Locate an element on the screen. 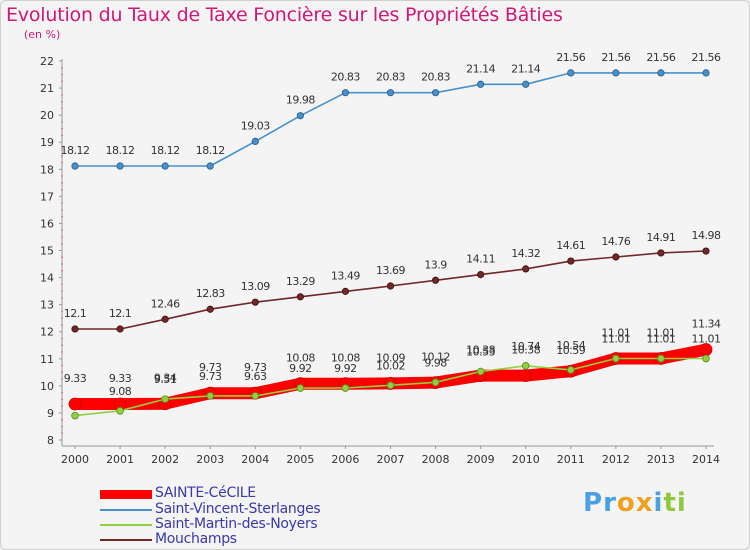 The image size is (750, 550). data-label-saint-martin: 10.74 is located at coordinates (525, 346).